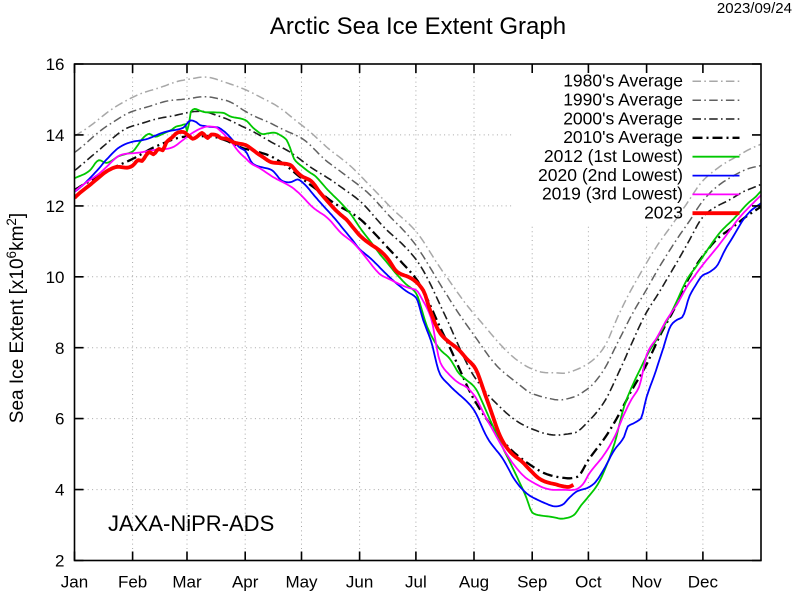  What do you see at coordinates (191, 523) in the screenshot?
I see `svg-text: JAXA-NiPR-ADS` at bounding box center [191, 523].